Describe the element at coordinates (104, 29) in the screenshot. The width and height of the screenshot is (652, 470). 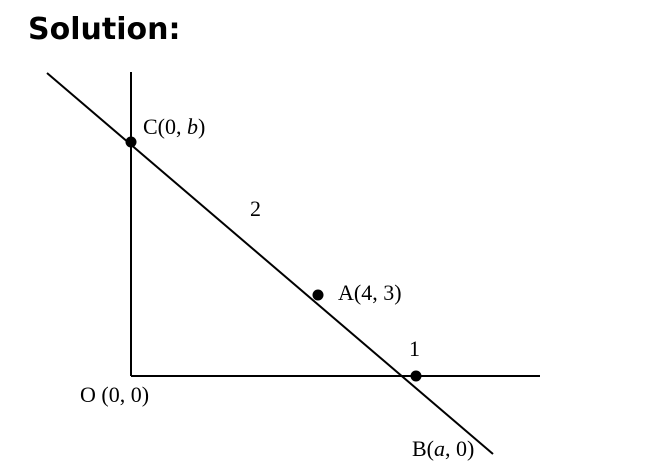
I see `solution-heading: Solution:` at that location.